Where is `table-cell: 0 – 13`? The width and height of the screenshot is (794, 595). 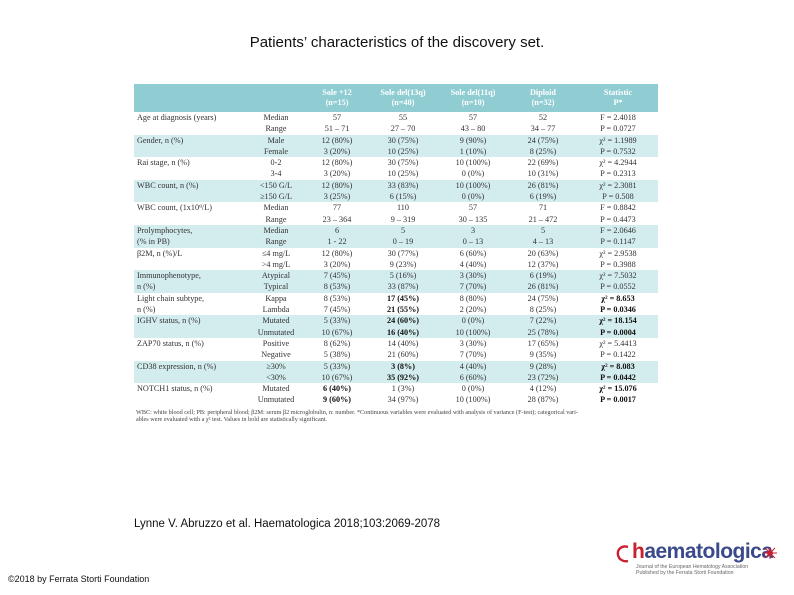 table-cell: 0 – 13 is located at coordinates (473, 242).